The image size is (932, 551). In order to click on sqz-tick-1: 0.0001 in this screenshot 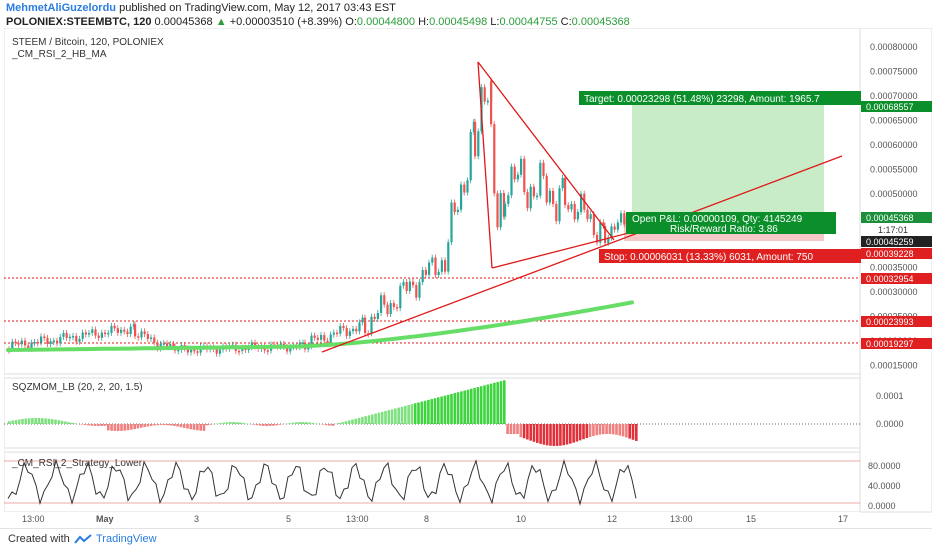, I will do `click(890, 396)`.